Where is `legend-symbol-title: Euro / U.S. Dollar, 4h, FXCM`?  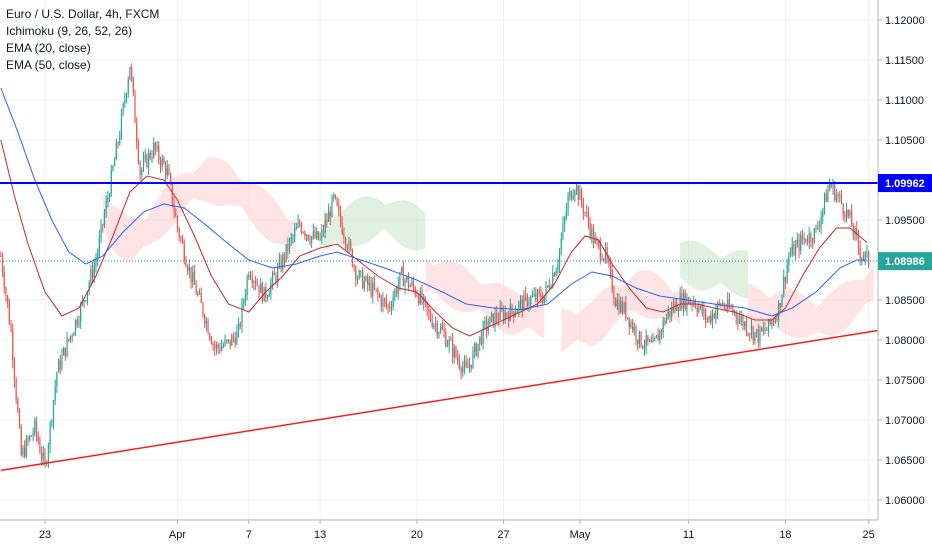 legend-symbol-title: Euro / U.S. Dollar, 4h, FXCM is located at coordinates (83, 14).